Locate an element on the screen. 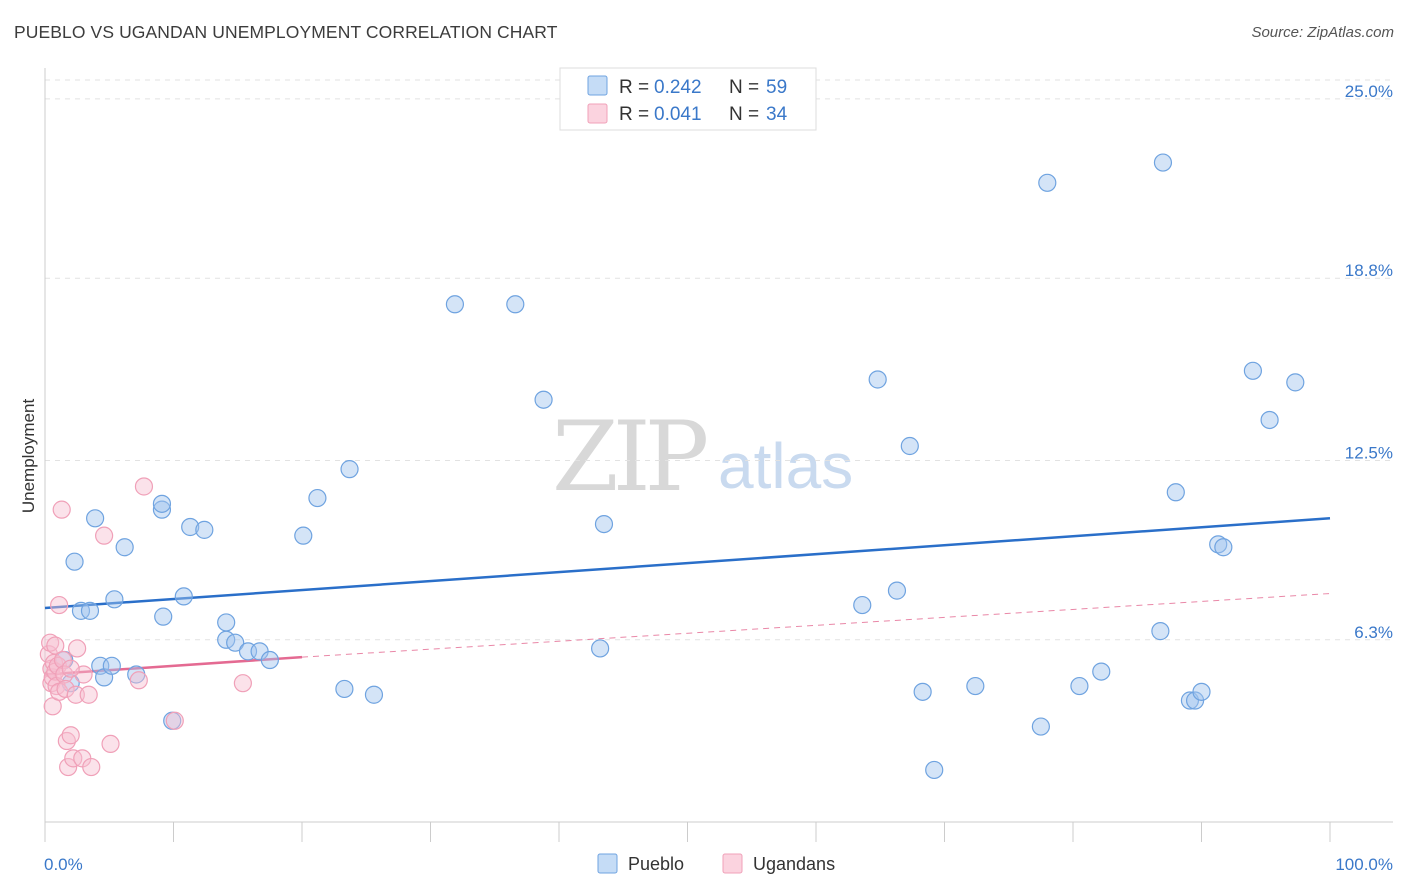 This screenshot has width=1406, height=892. legend-n-value-pueblo: 59 is located at coordinates (776, 87).